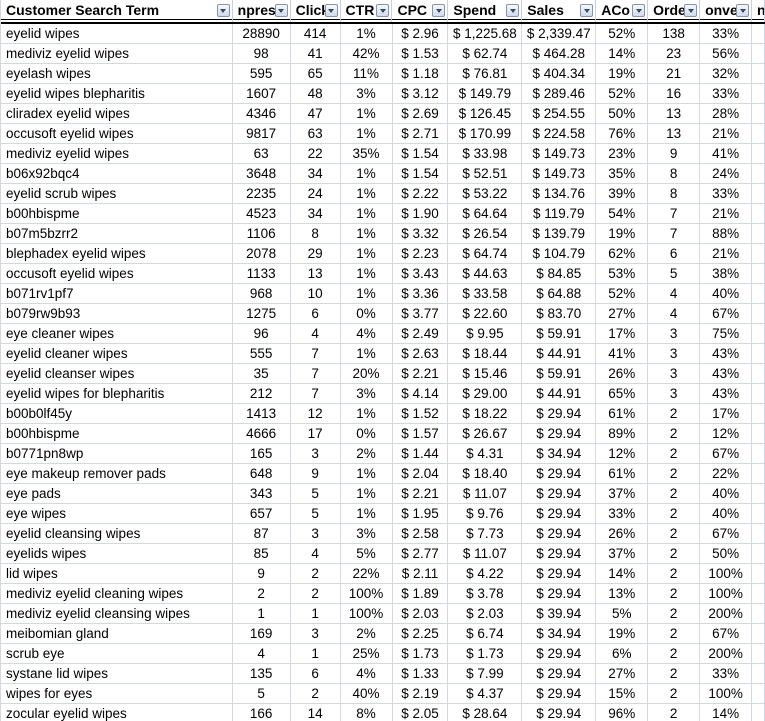  I want to click on cell-impressions: 9817, so click(261, 134).